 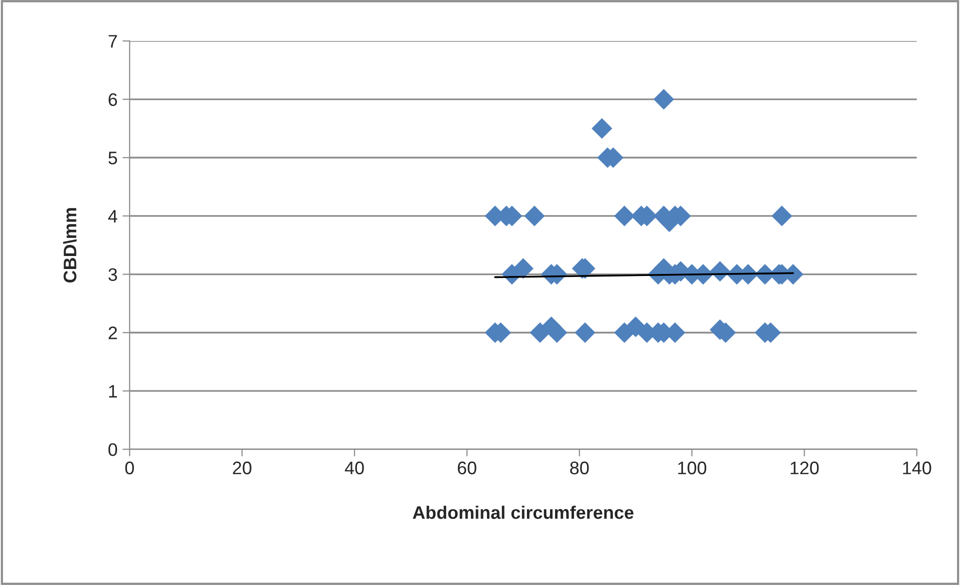 I want to click on x-tick-label: 120, so click(x=804, y=468).